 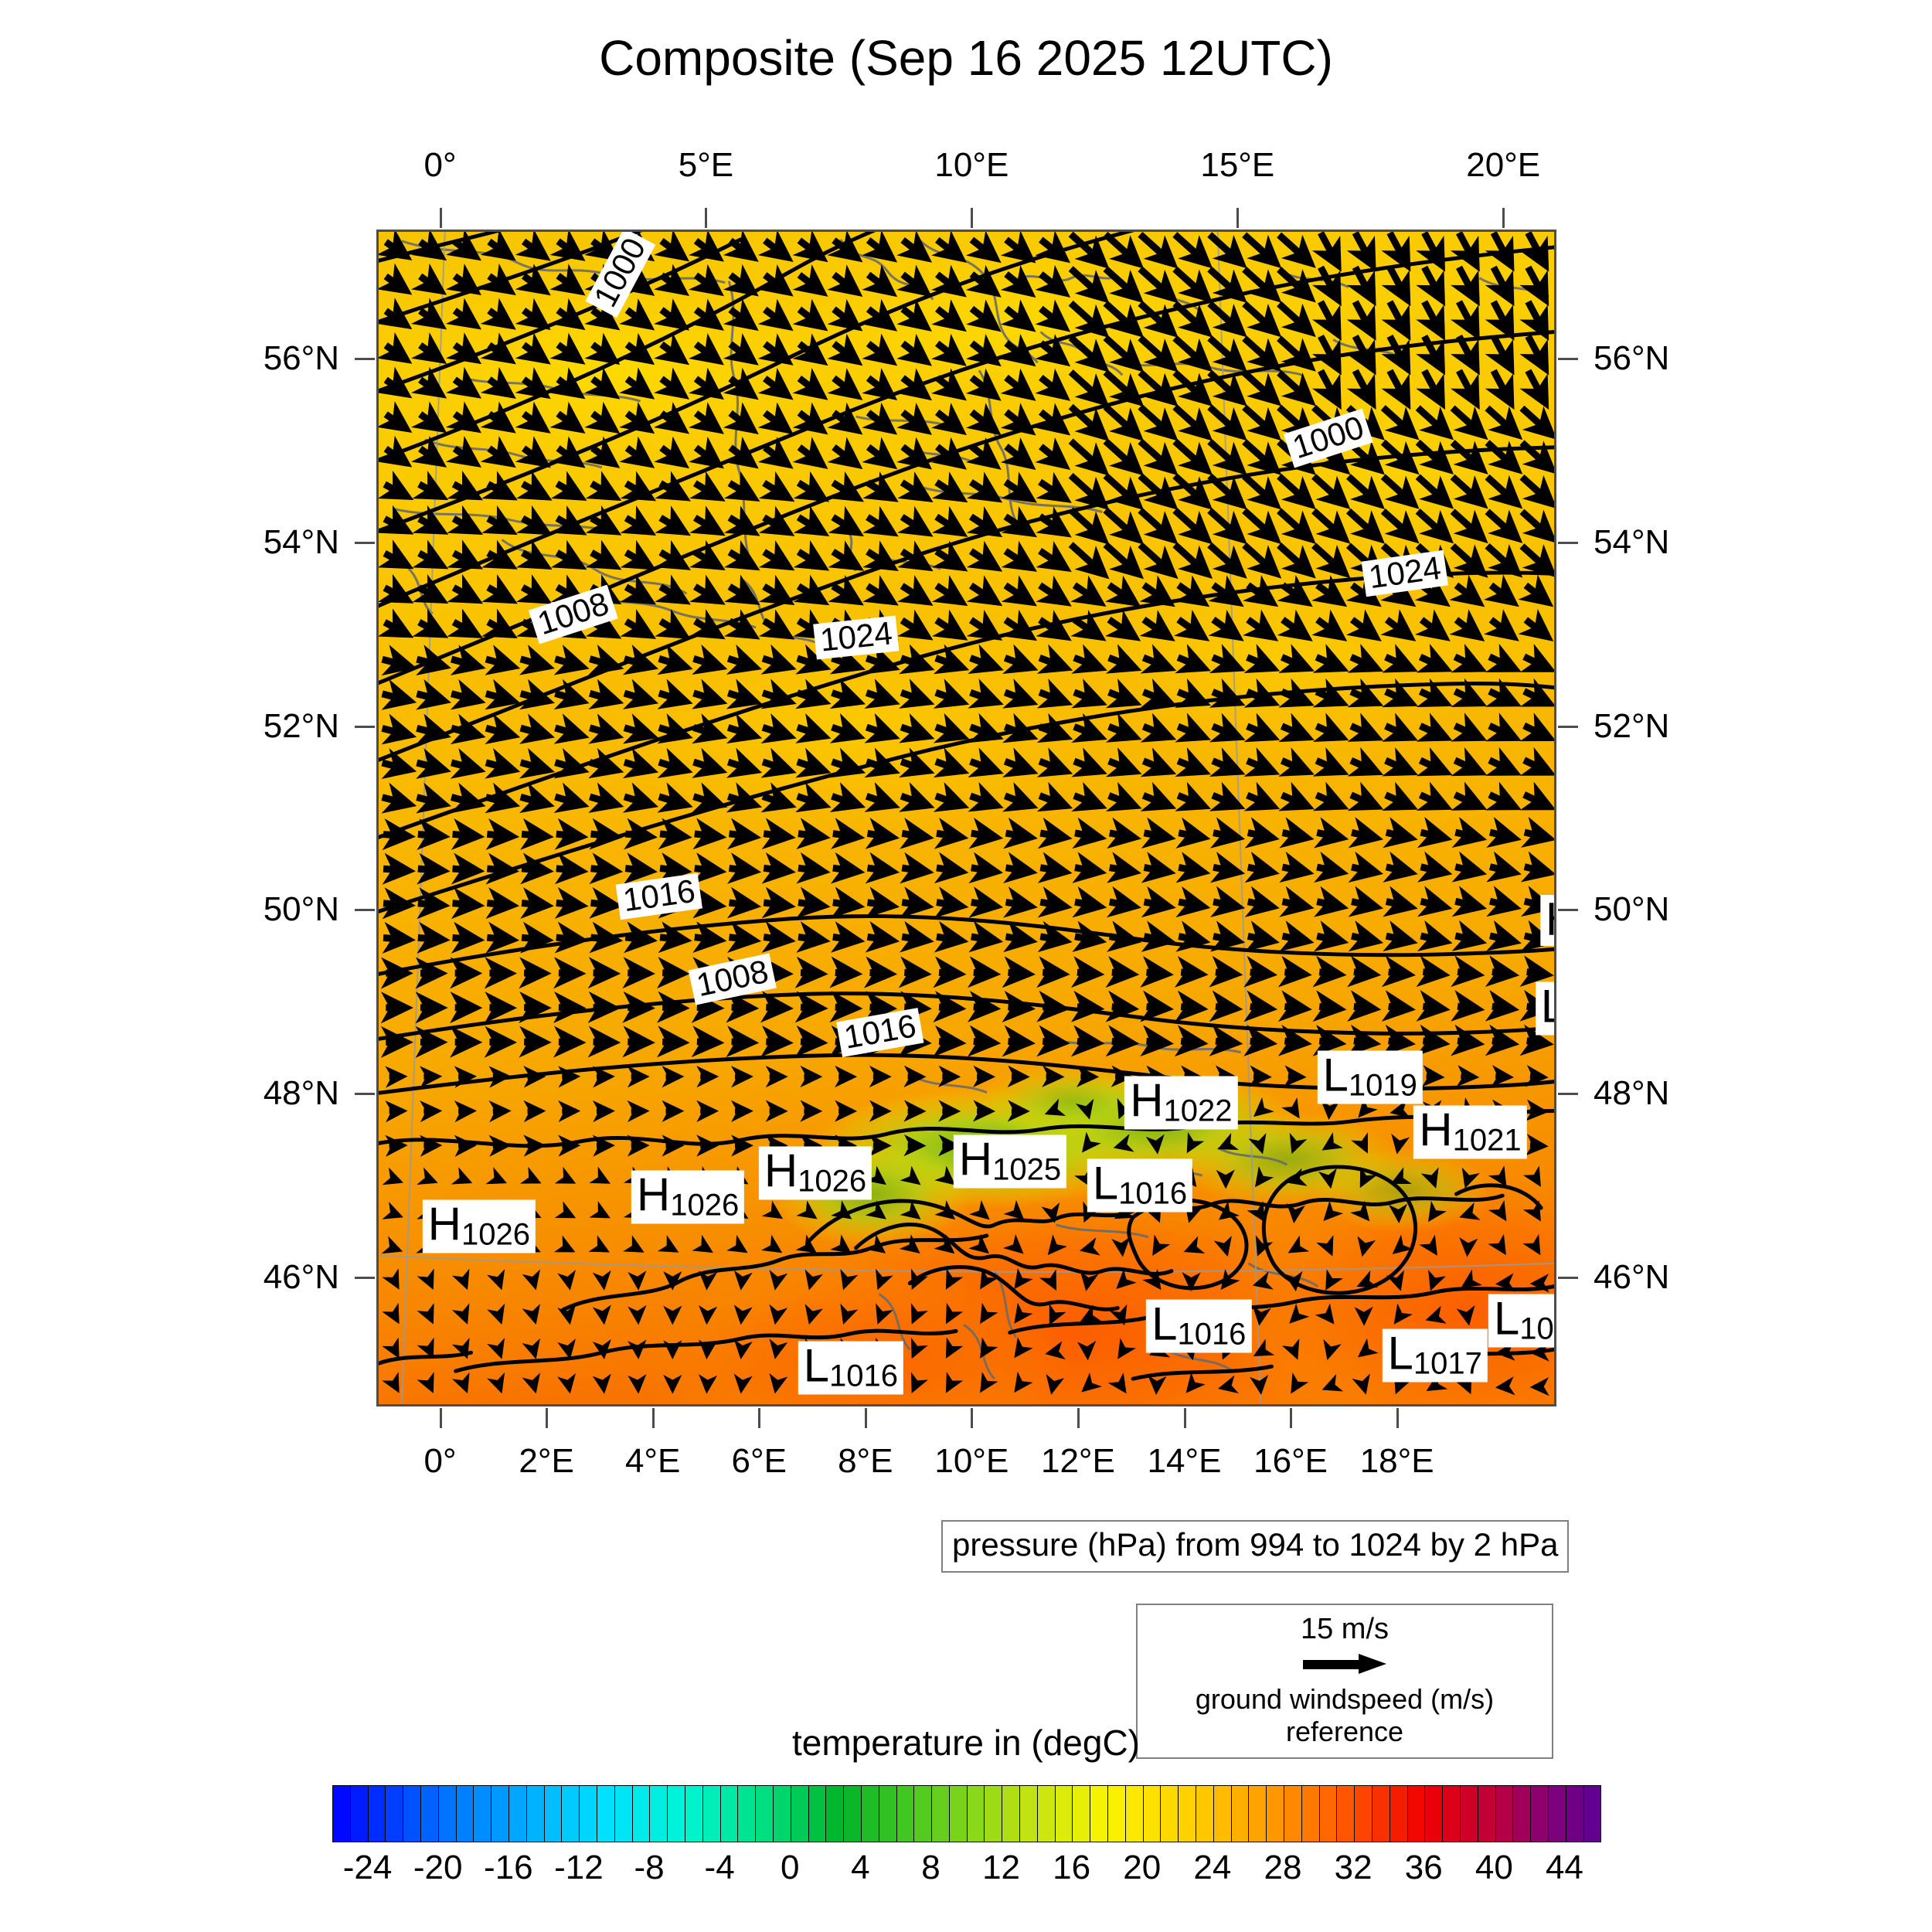 I want to click on pressure-center-value: 1017, so click(x=1447, y=1363).